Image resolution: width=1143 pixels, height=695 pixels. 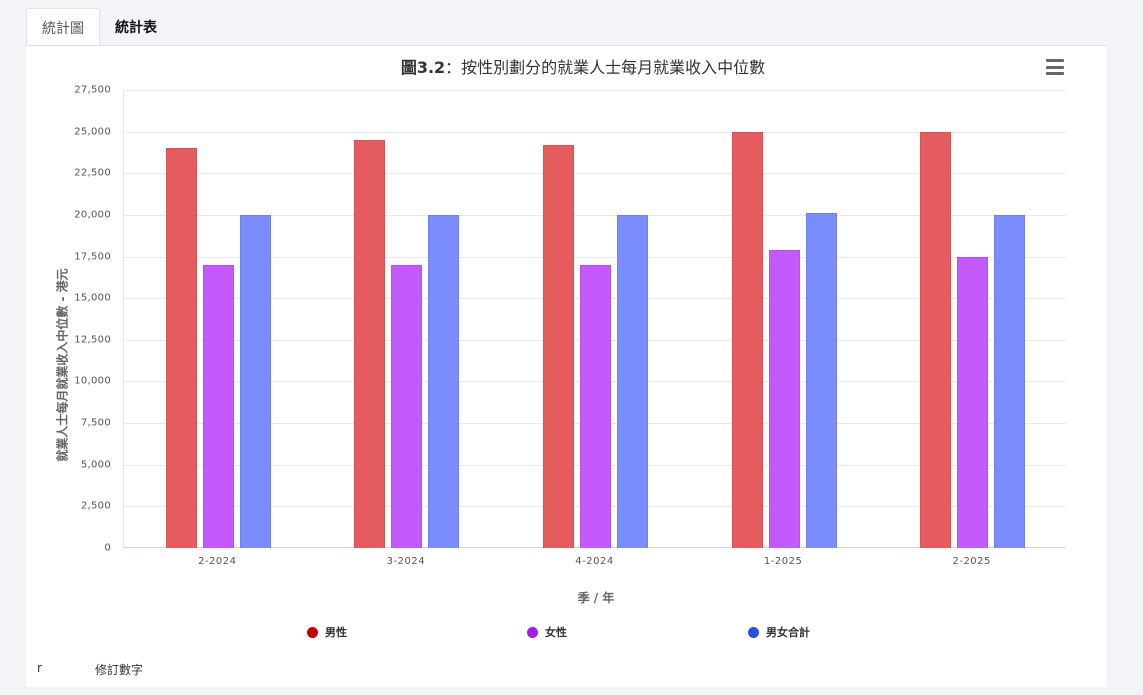 What do you see at coordinates (107, 548) in the screenshot?
I see `y-tick-label: 0` at bounding box center [107, 548].